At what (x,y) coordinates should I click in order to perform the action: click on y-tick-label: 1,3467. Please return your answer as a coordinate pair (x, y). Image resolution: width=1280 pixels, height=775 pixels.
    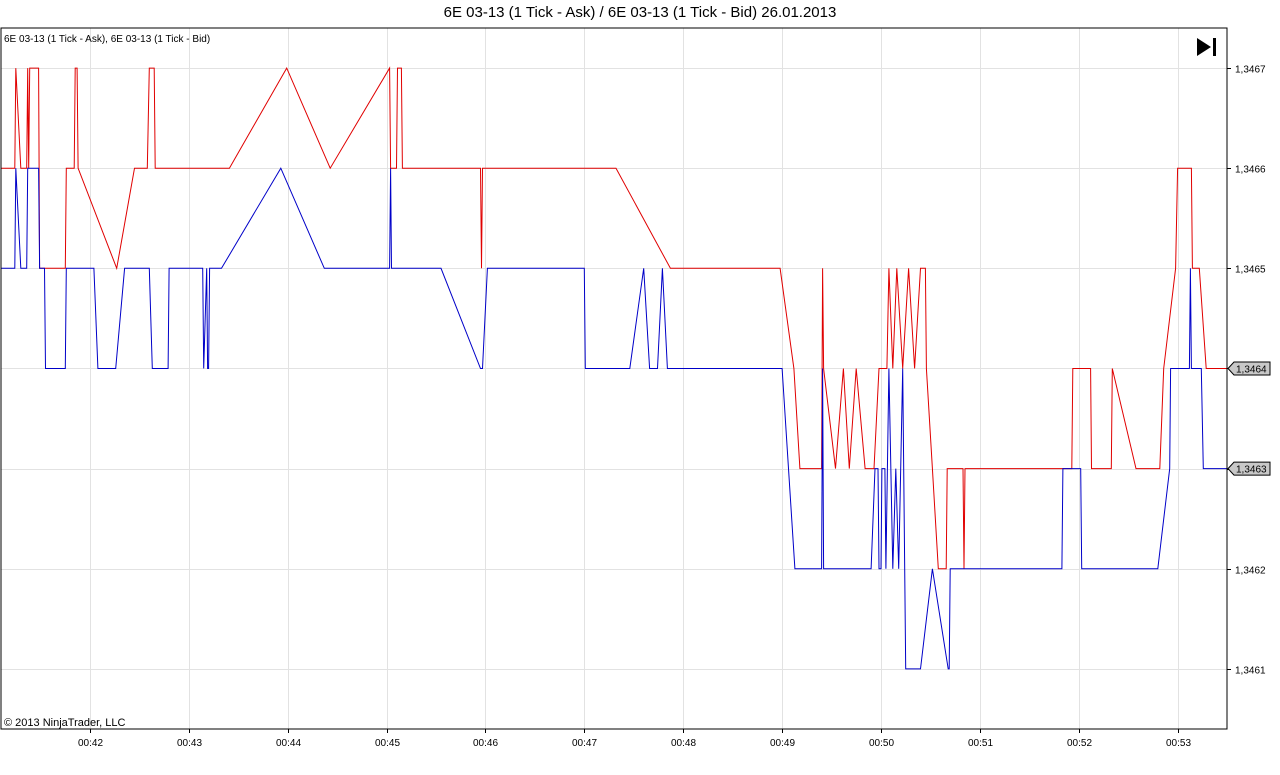
    Looking at the image, I should click on (1250, 70).